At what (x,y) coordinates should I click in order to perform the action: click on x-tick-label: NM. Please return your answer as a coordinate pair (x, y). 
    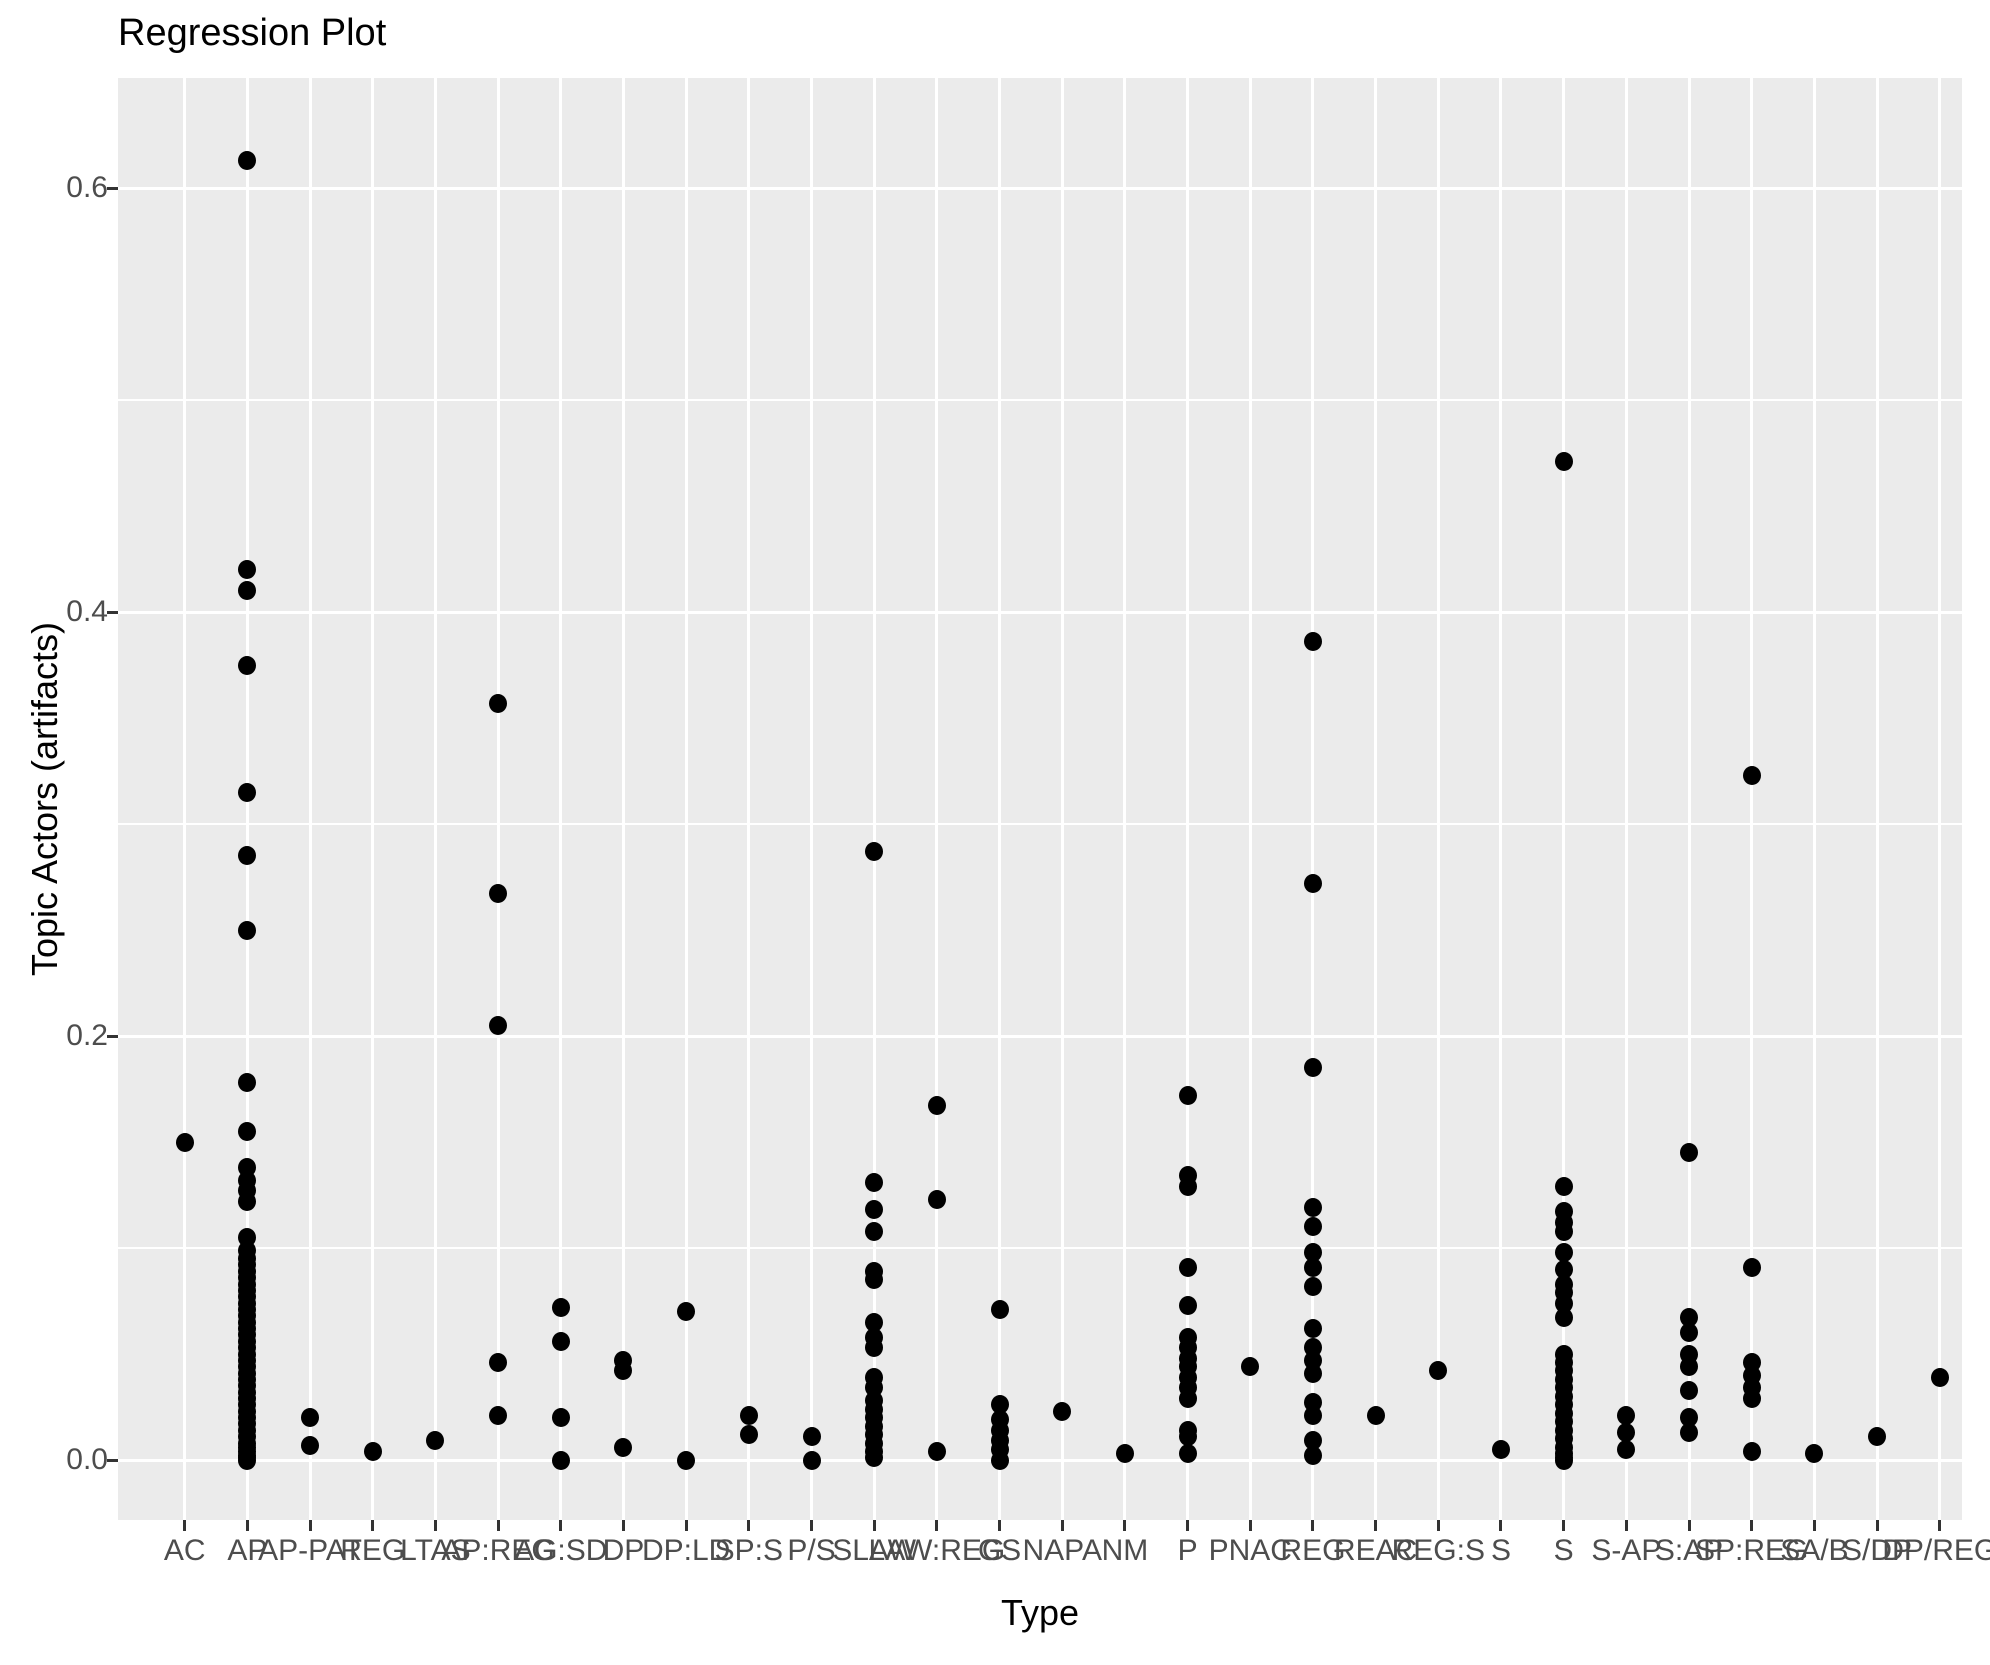
    Looking at the image, I should click on (1125, 1550).